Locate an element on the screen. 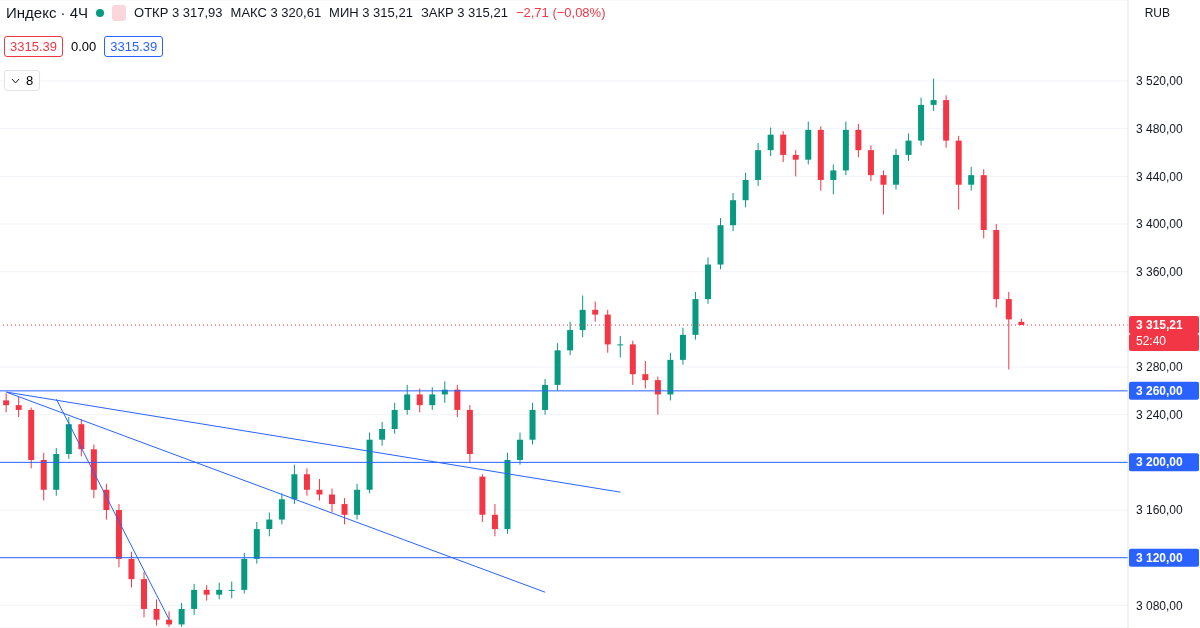 This screenshot has height=628, width=1200. ref-line-label: 3 200,00 is located at coordinates (1160, 462).